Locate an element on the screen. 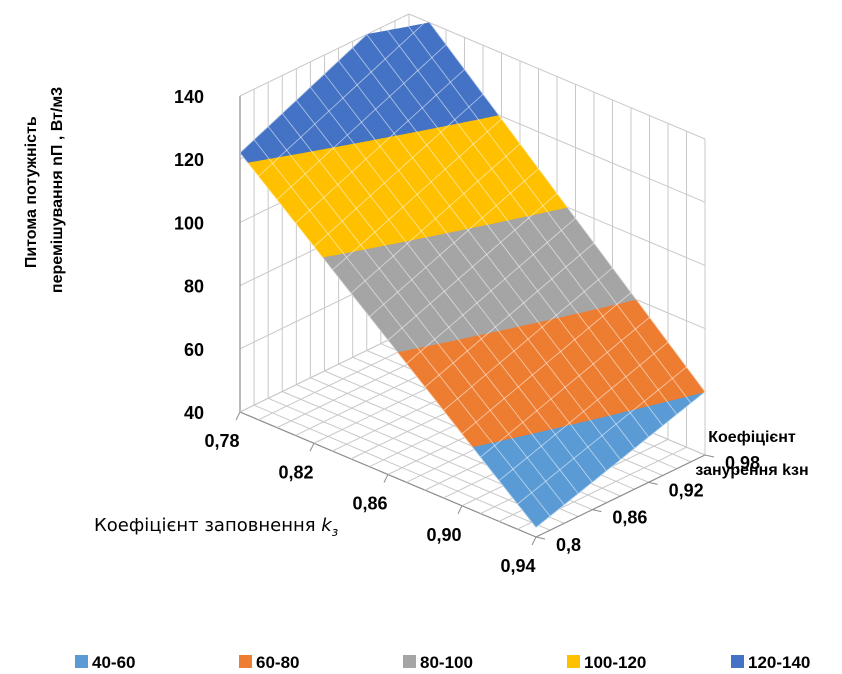  y-tick-label-2: 0,92 is located at coordinates (686, 490).